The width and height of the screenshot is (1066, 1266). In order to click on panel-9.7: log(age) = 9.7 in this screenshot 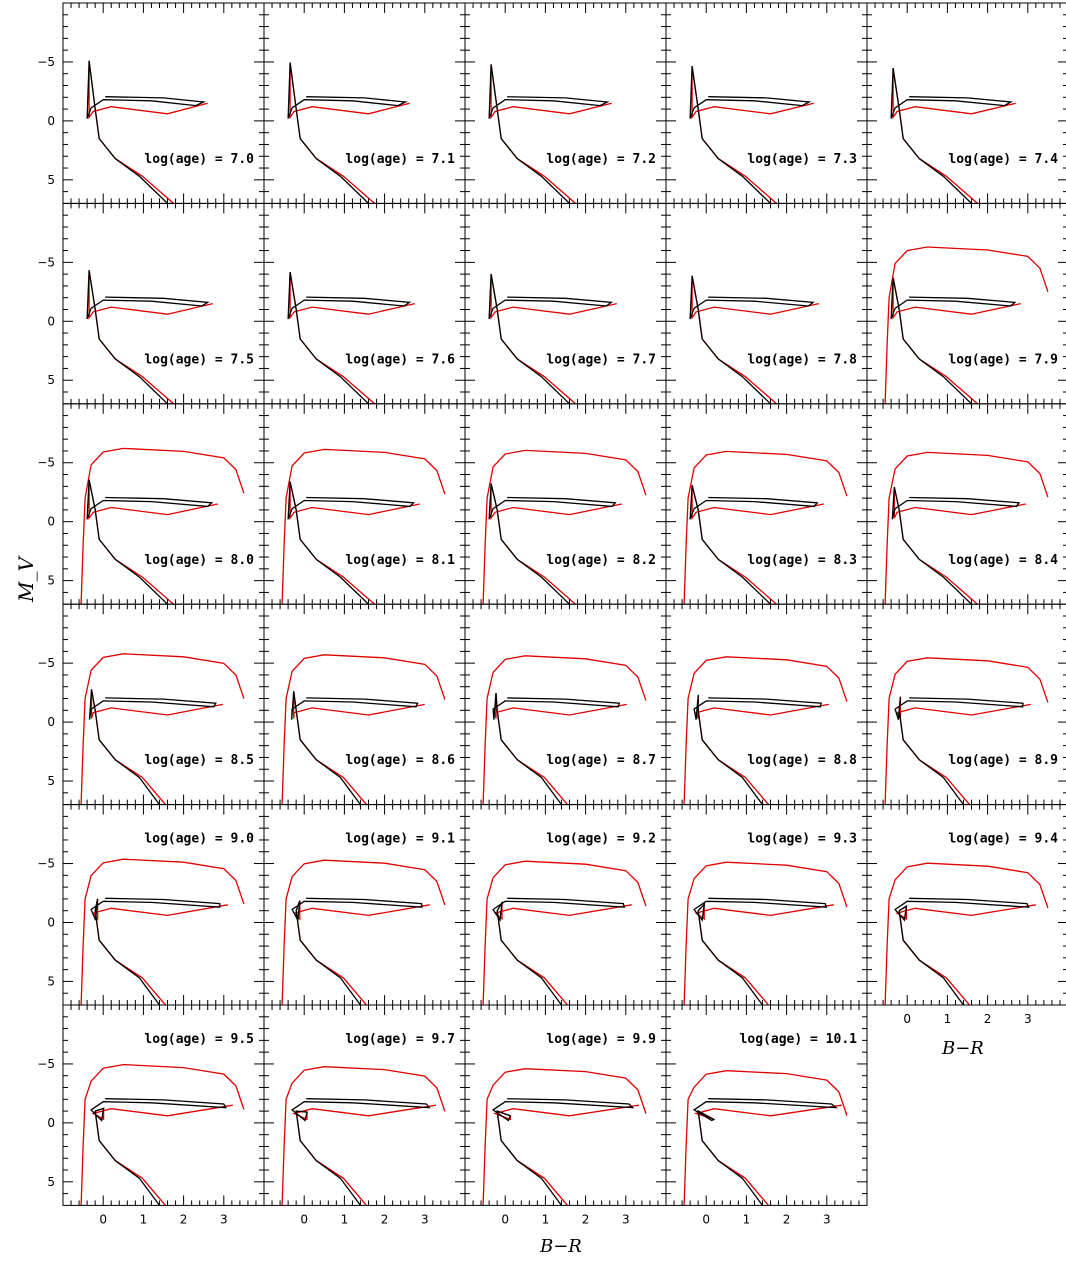, I will do `click(364, 1105)`.